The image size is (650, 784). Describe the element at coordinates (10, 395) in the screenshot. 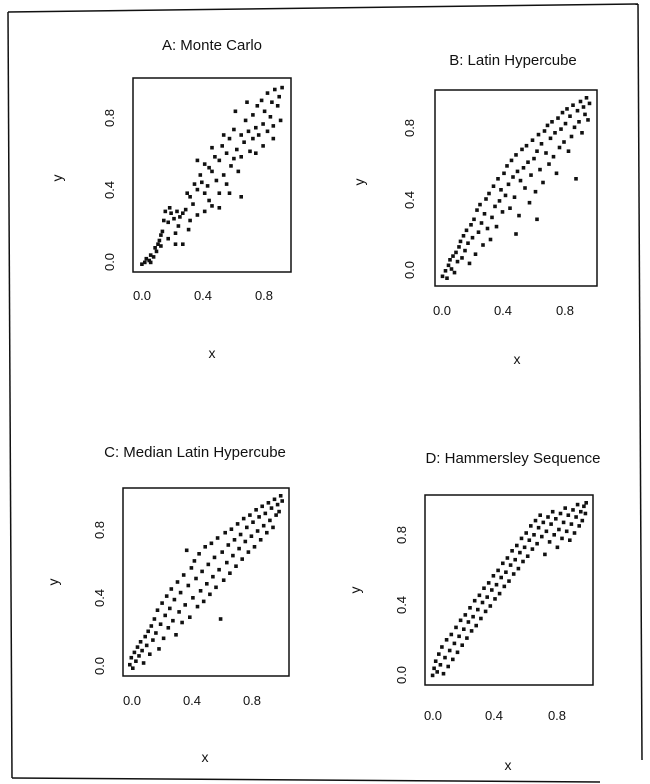

I see `frame-left` at that location.